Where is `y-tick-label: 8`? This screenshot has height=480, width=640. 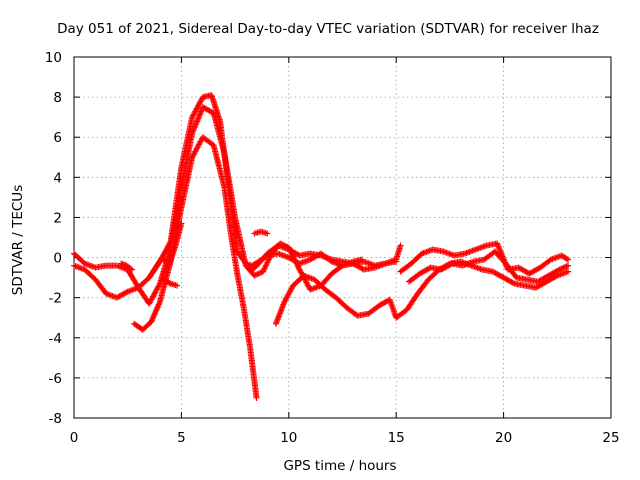 y-tick-label: 8 is located at coordinates (57, 98).